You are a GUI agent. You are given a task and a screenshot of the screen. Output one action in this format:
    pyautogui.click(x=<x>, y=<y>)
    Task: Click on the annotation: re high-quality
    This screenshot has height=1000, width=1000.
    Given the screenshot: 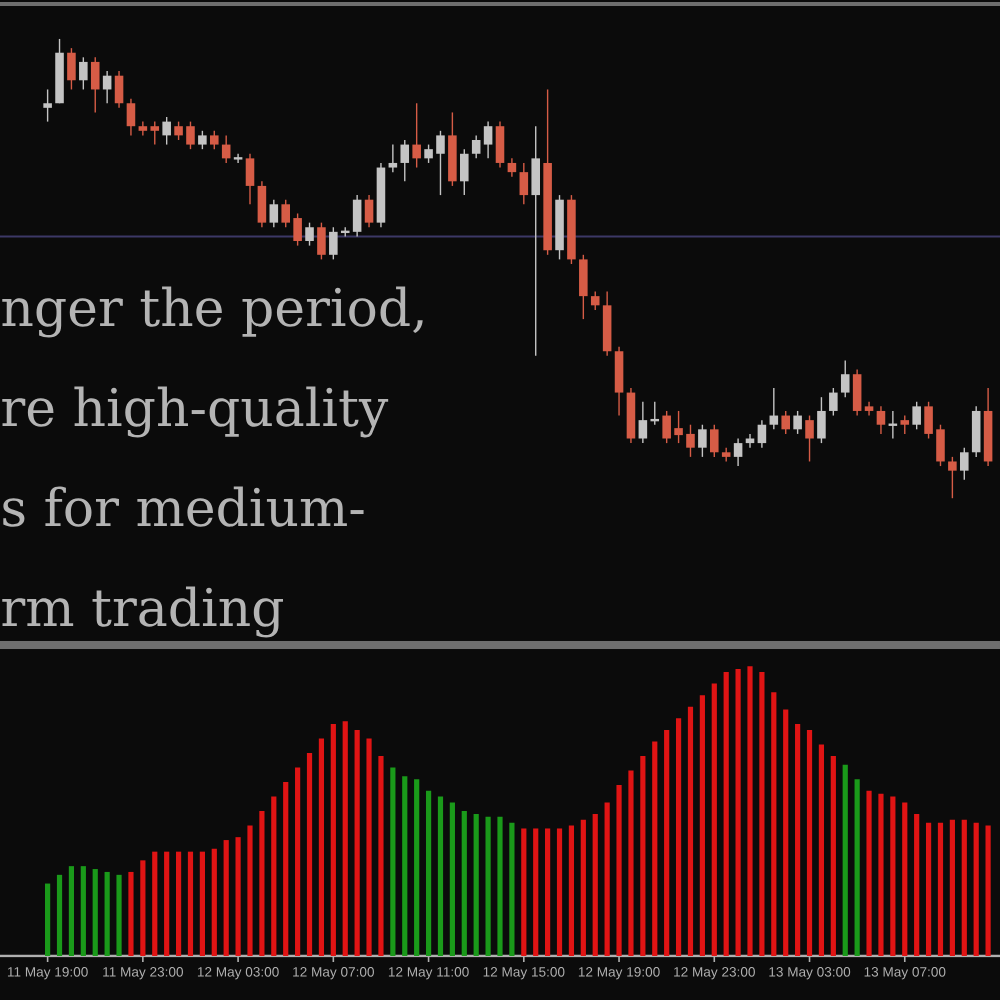 What is the action you would take?
    pyautogui.click(x=195, y=412)
    